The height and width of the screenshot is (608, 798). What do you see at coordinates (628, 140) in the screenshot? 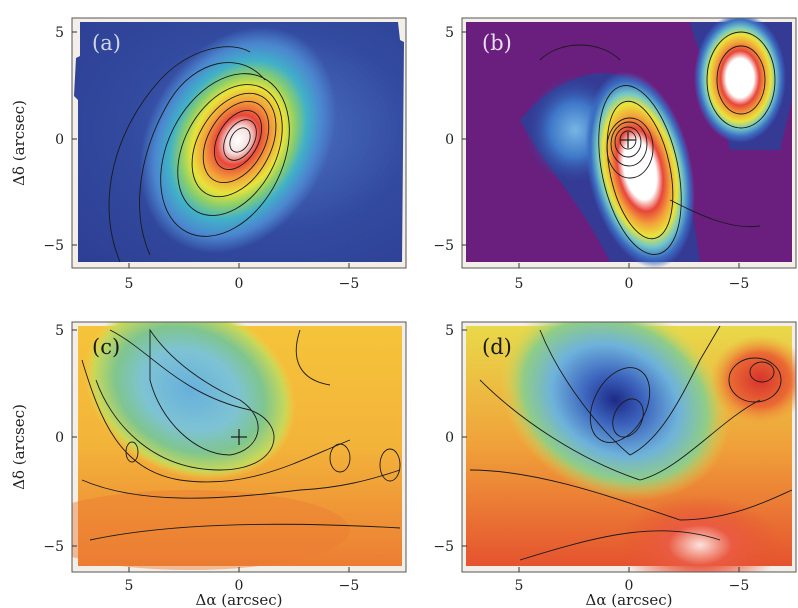
I see `panel-b-crosshair-icon` at bounding box center [628, 140].